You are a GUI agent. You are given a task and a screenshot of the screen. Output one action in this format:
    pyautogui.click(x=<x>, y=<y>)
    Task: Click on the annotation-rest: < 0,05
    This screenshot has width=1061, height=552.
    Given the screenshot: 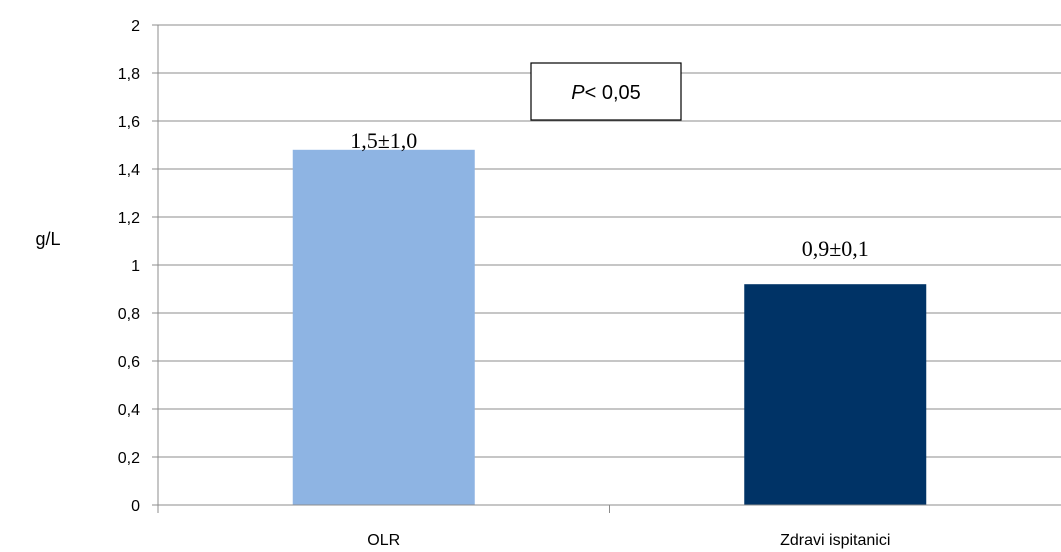 What is the action you would take?
    pyautogui.click(x=613, y=93)
    